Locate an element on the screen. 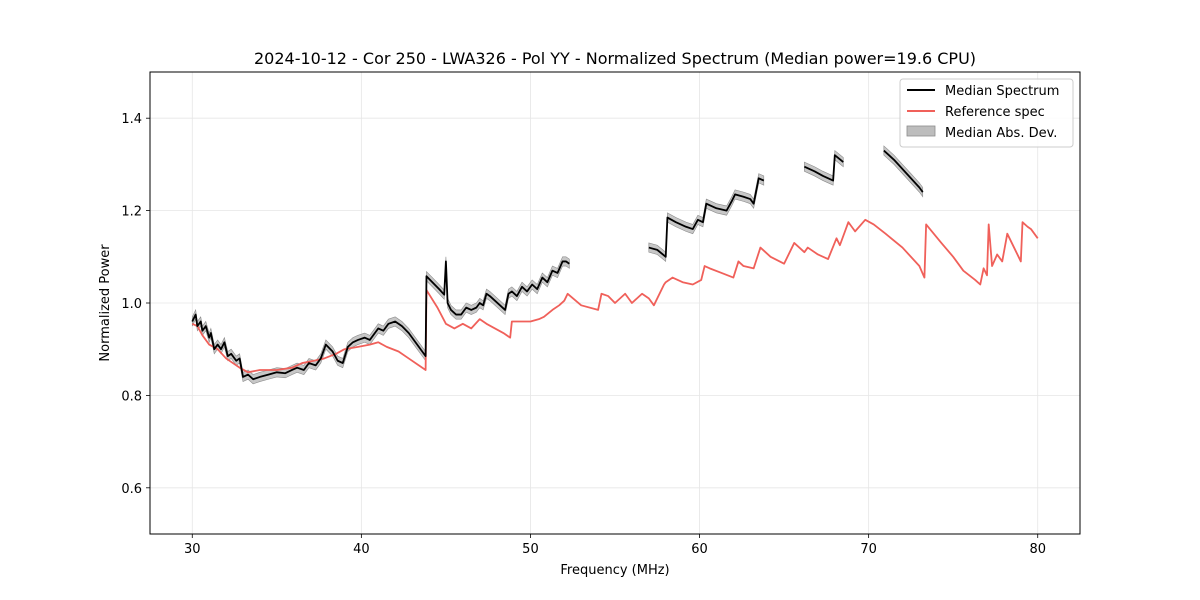 The width and height of the screenshot is (1200, 600). legend-label-mad: Median Abs. Dev. is located at coordinates (1001, 133).